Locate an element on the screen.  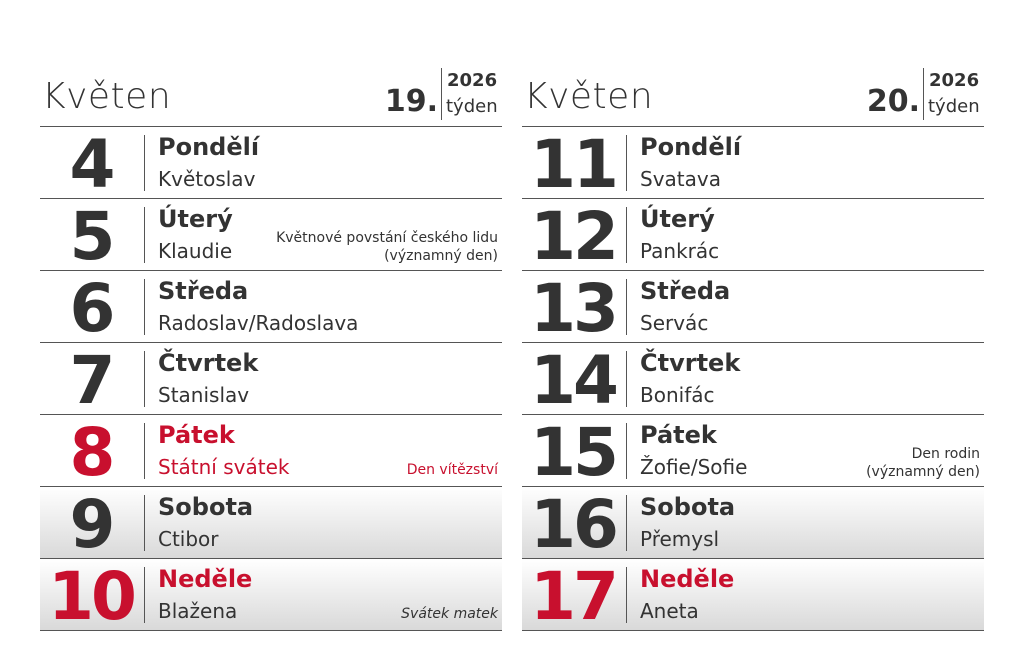
note-line: Den vítězství is located at coordinates (452, 470).